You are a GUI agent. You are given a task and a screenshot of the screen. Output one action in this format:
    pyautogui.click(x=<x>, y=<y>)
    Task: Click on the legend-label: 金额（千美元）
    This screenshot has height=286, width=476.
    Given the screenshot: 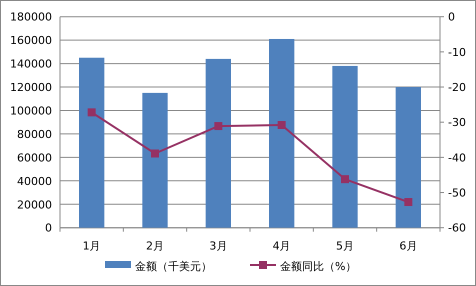 What is the action you would take?
    pyautogui.click(x=173, y=266)
    